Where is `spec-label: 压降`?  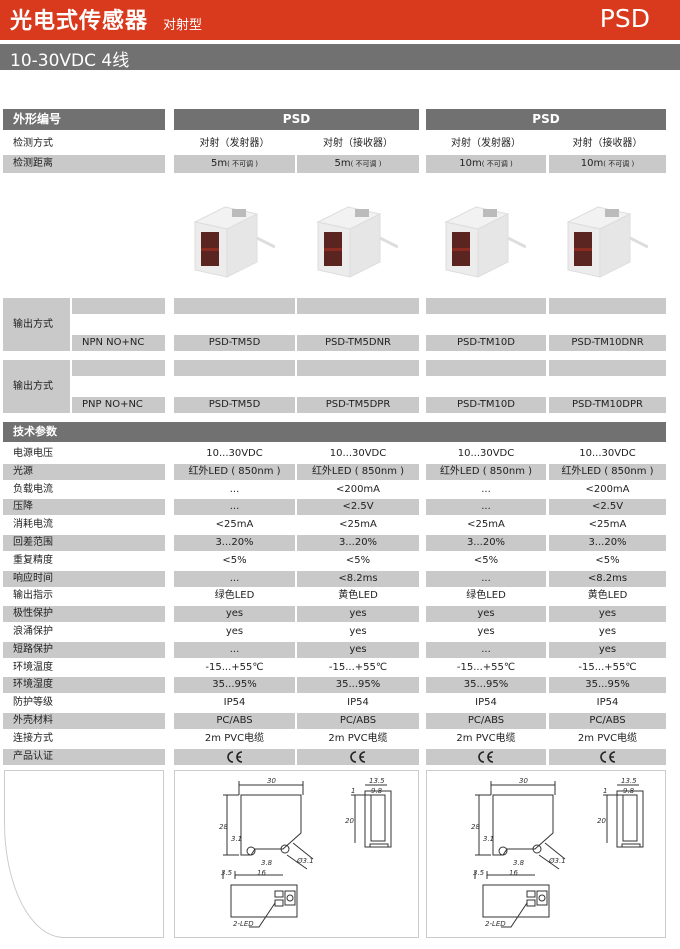 spec-label: 压降 is located at coordinates (84, 507).